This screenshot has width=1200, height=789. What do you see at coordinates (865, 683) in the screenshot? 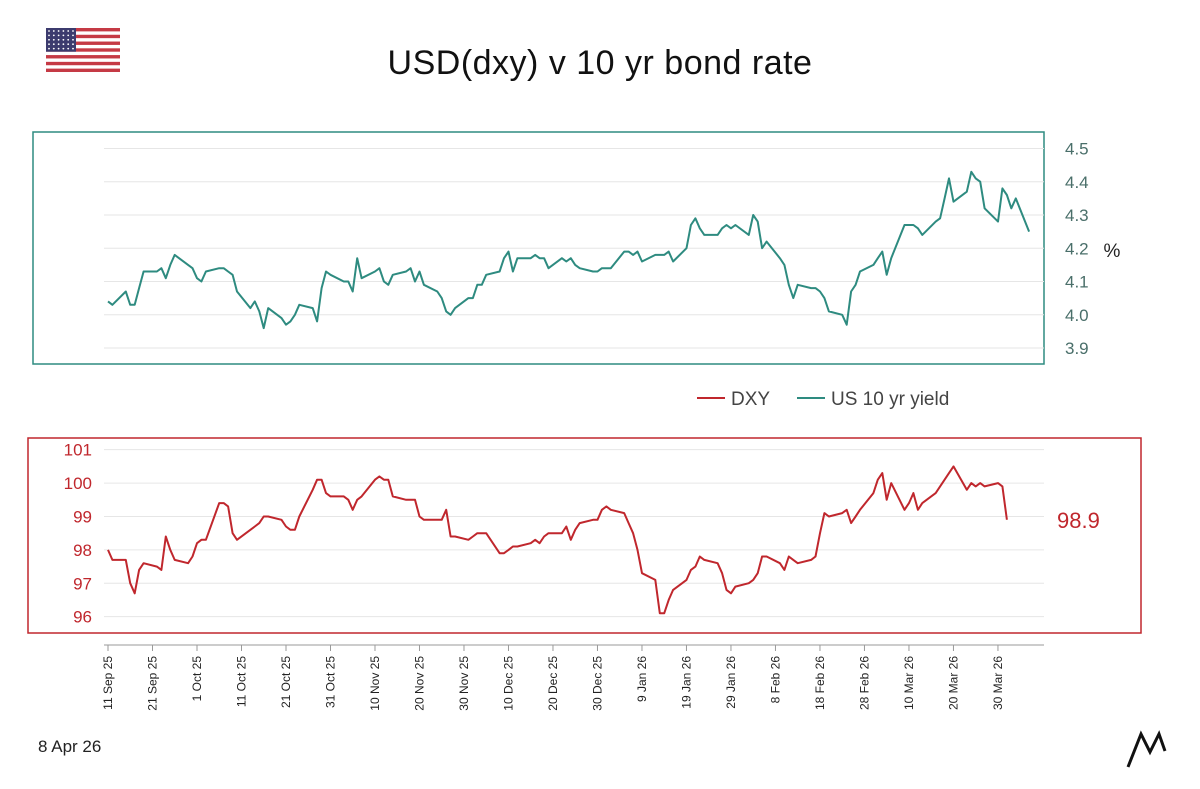
I see `x-tick-label: 28 Feb 26` at bounding box center [865, 683].